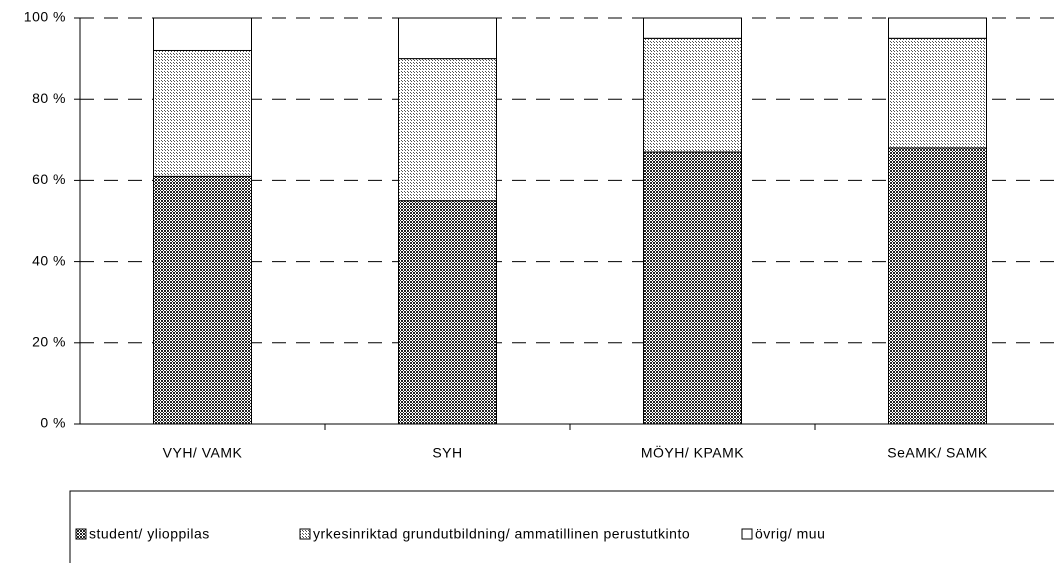 The image size is (1054, 563). I want to click on x-tick-label: VYH/ VAMK, so click(203, 453).